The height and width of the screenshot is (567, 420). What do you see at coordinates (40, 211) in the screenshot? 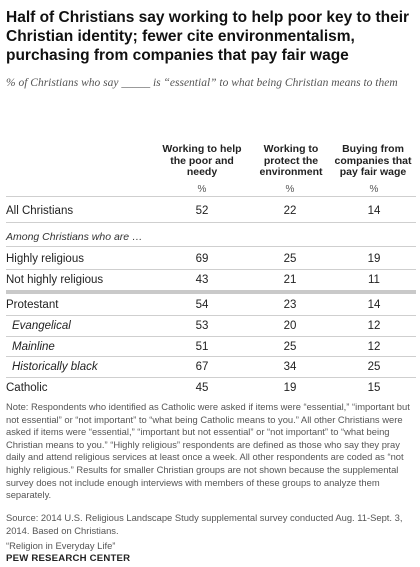
I see `row-label: All Christians` at bounding box center [40, 211].